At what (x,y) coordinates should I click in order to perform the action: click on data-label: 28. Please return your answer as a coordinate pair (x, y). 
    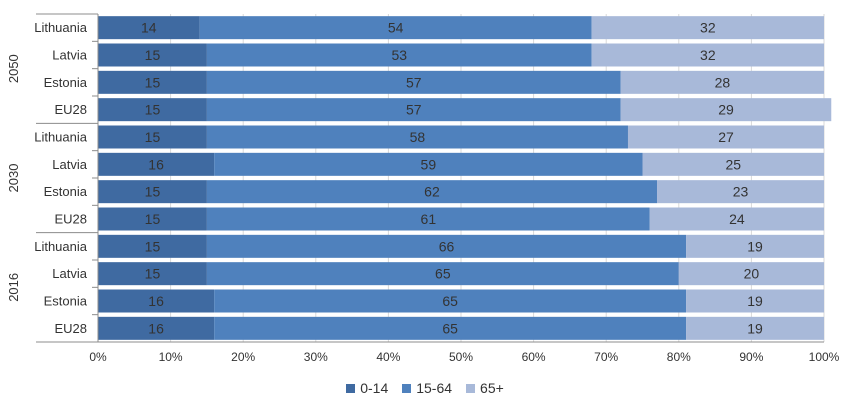
    Looking at the image, I should click on (723, 82).